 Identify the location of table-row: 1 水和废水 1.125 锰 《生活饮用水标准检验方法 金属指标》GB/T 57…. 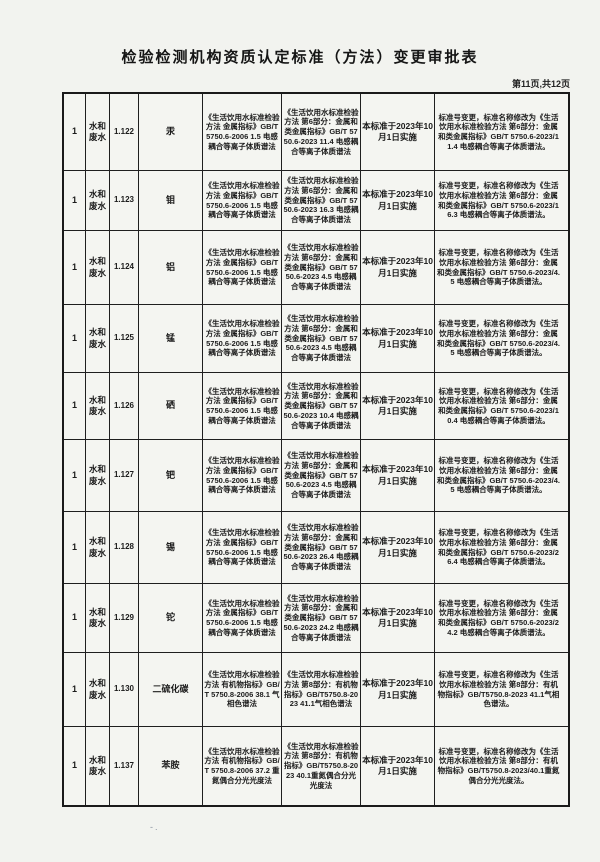
(316, 339).